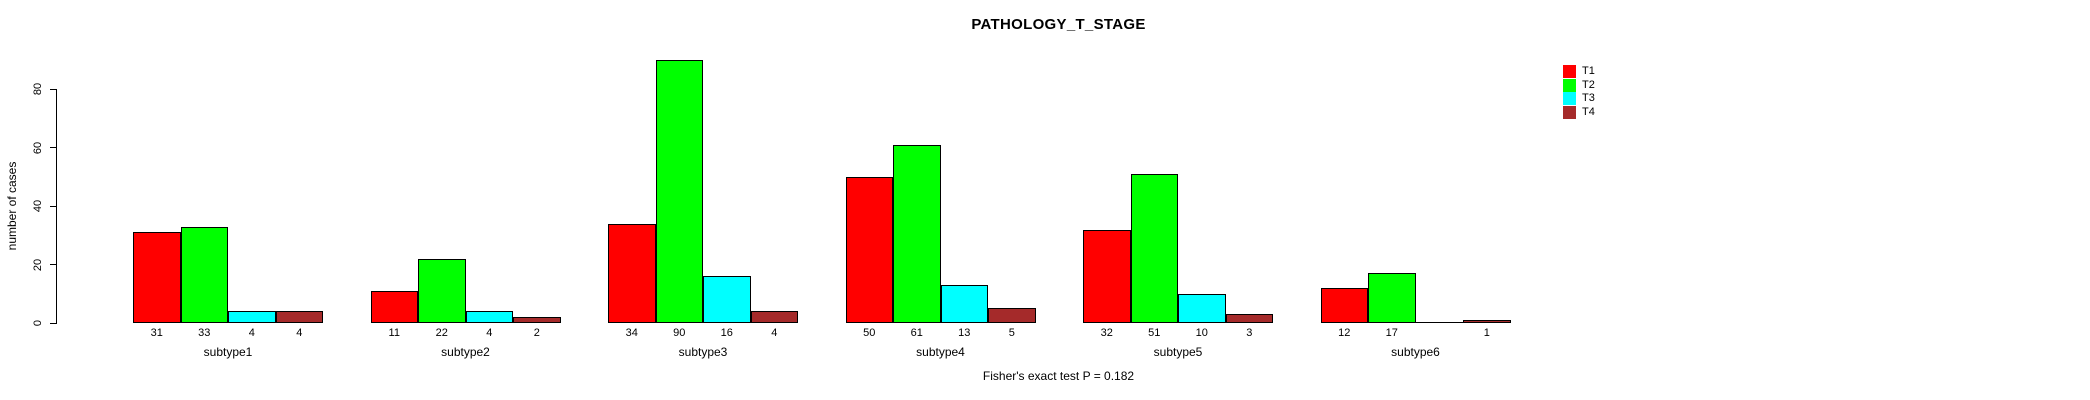  What do you see at coordinates (1058, 24) in the screenshot?
I see `chart-title: PATHOLOGY_T_STAGE` at bounding box center [1058, 24].